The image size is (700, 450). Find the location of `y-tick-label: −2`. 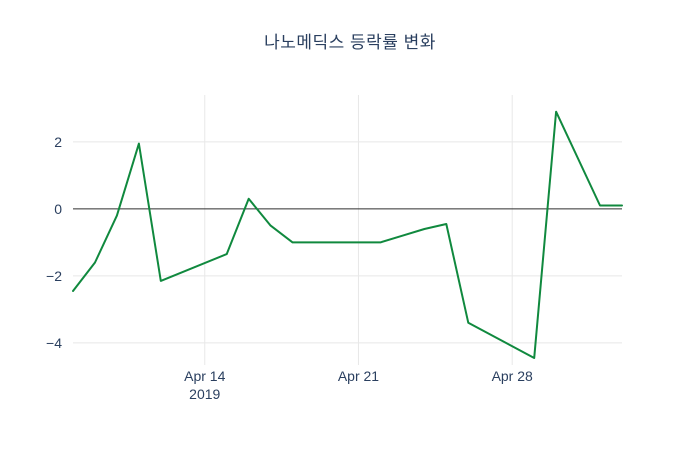

y-tick-label: −2 is located at coordinates (54, 276).